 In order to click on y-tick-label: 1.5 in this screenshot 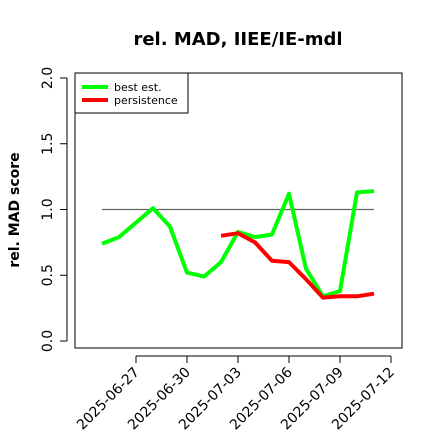, I will do `click(48, 144)`.